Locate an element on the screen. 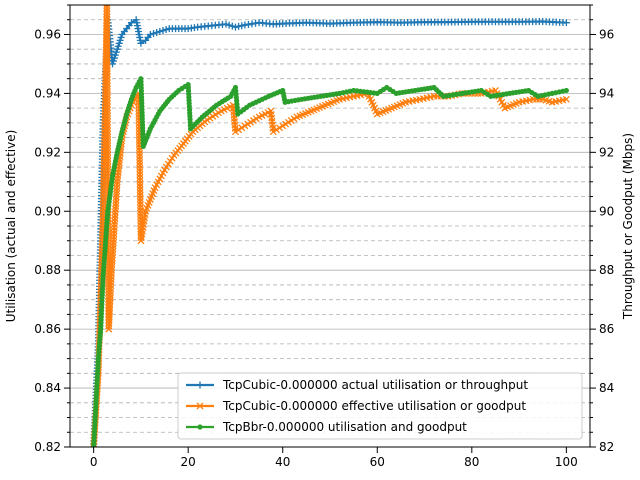 Image resolution: width=640 pixels, height=480 pixels. y2-tick-label: 86 is located at coordinates (606, 329).